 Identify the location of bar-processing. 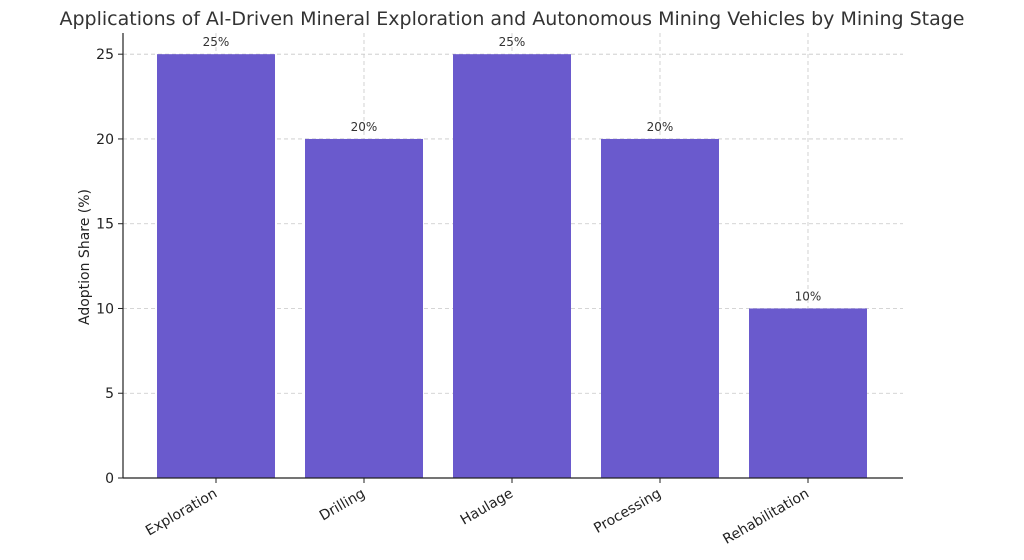
(660, 308).